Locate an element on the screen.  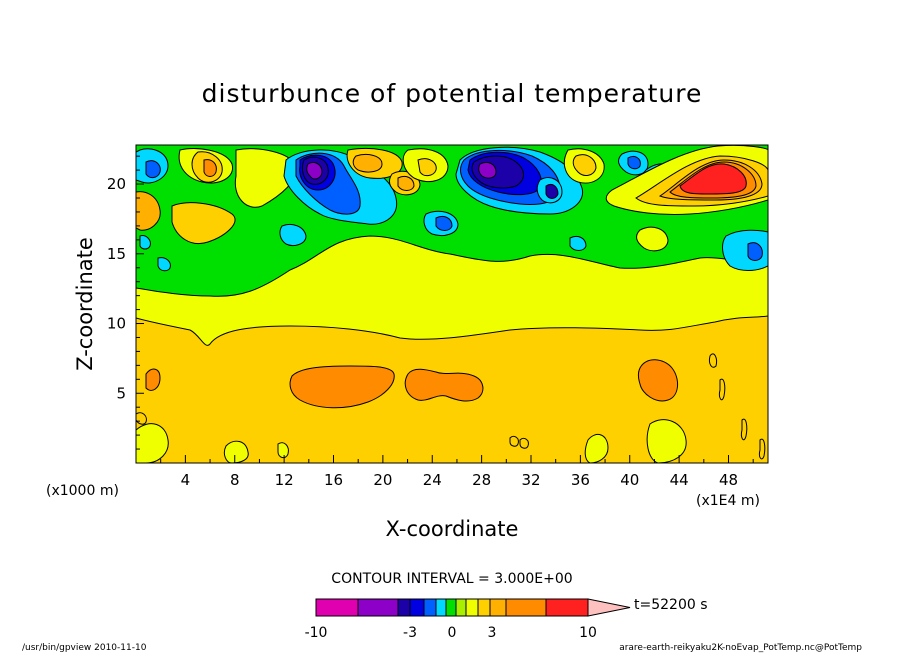
x-tick-label: 4 is located at coordinates (186, 480).